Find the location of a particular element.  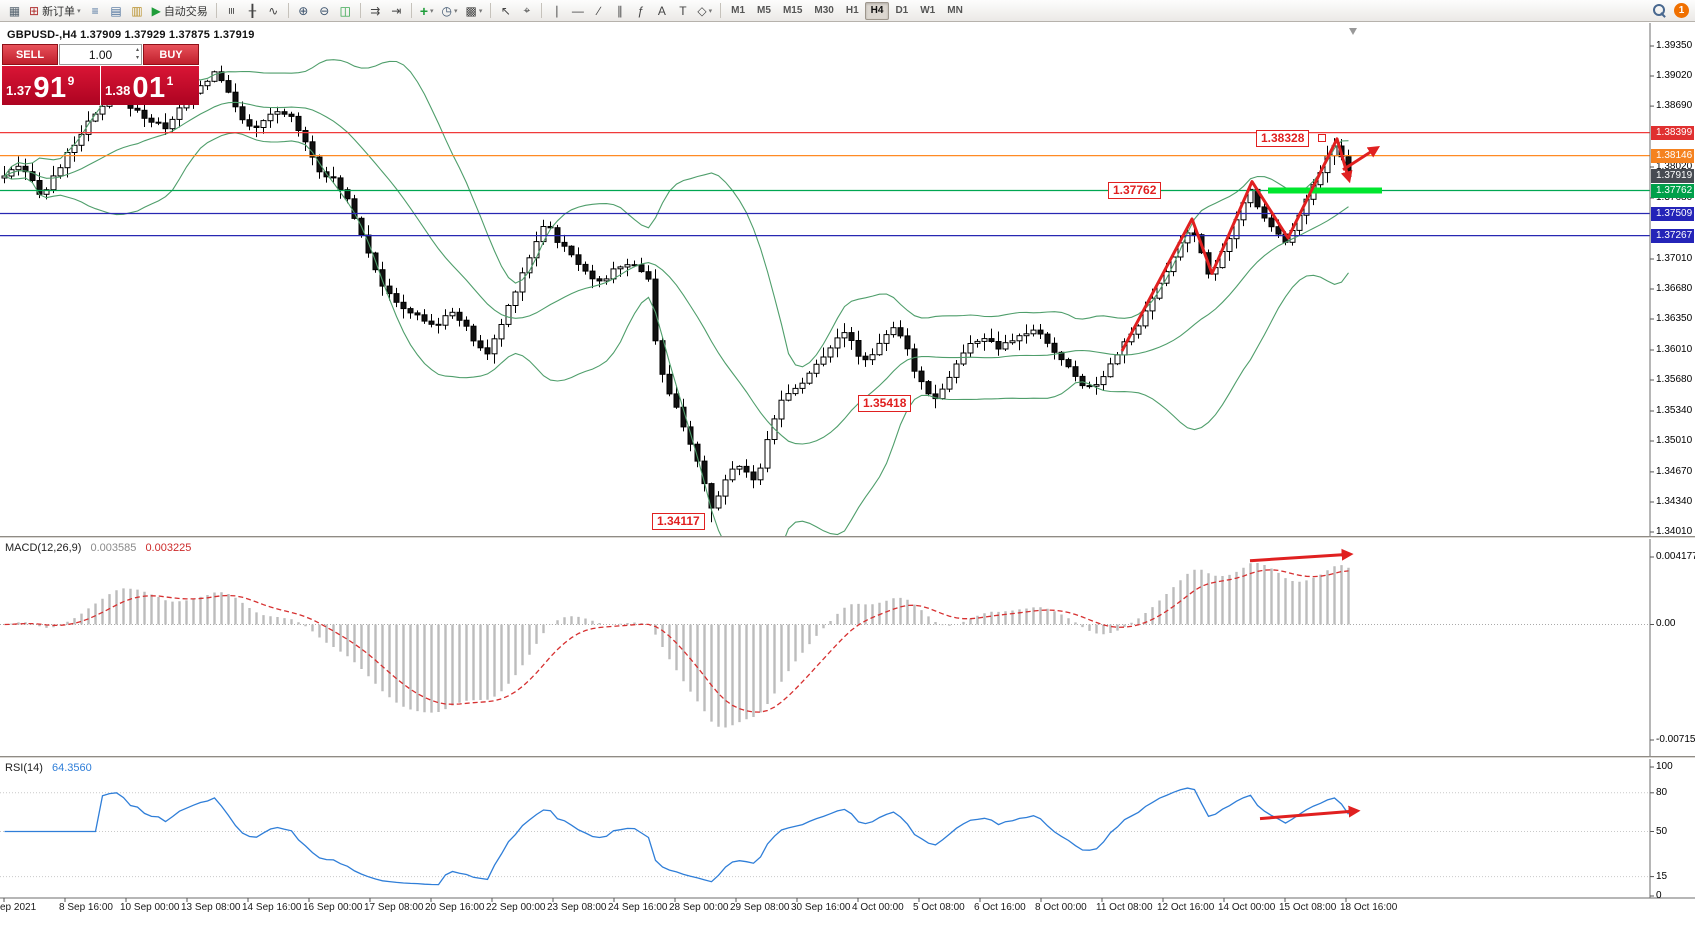

time-label-20: 12 Oct 16:00 is located at coordinates (1186, 907).